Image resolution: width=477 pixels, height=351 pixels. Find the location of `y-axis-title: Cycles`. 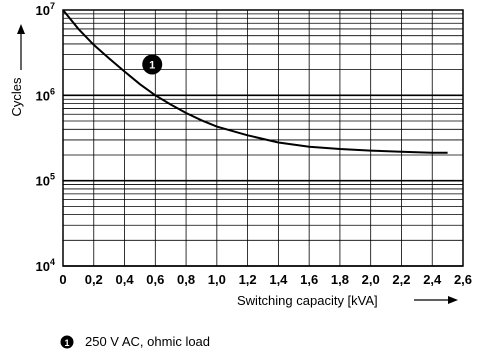

y-axis-title: Cycles is located at coordinates (16, 97).